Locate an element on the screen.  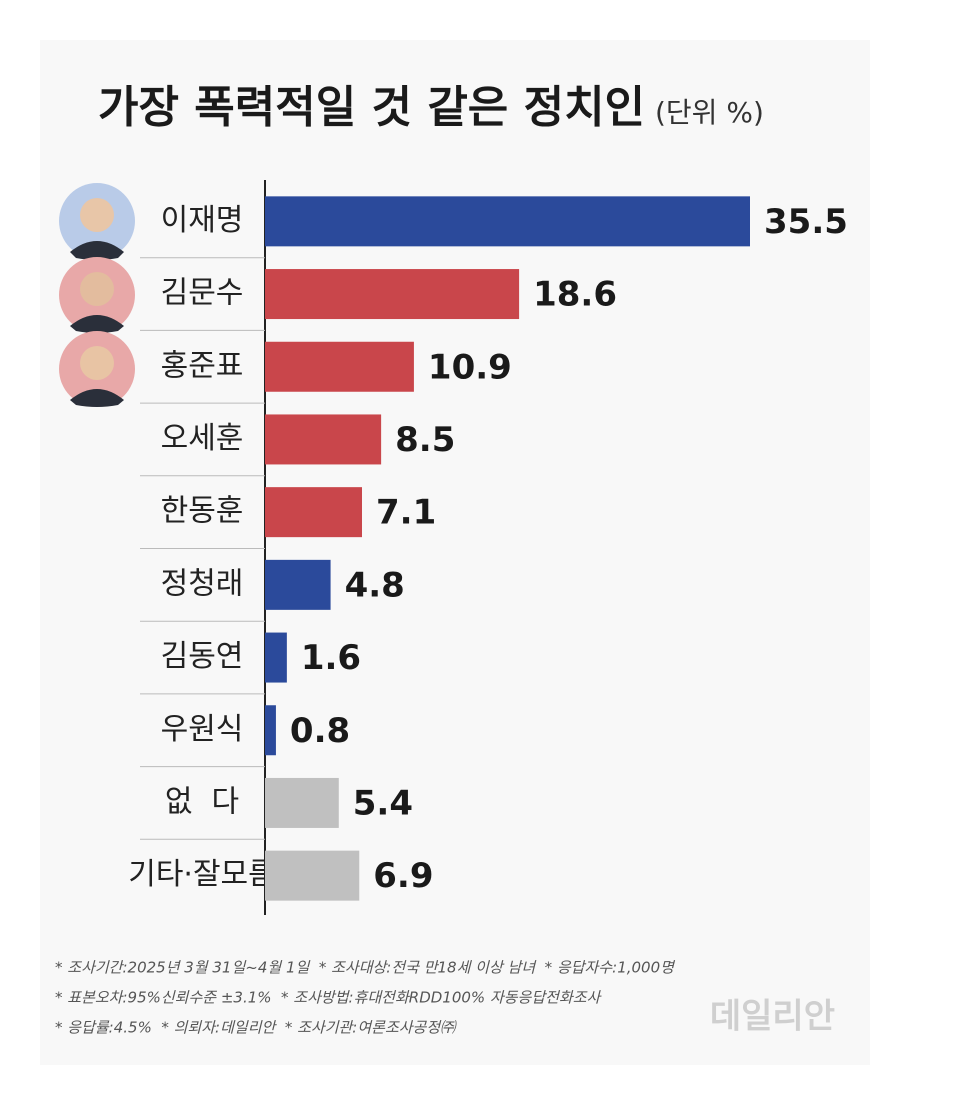
category-label: 정청래 is located at coordinates (202, 583).